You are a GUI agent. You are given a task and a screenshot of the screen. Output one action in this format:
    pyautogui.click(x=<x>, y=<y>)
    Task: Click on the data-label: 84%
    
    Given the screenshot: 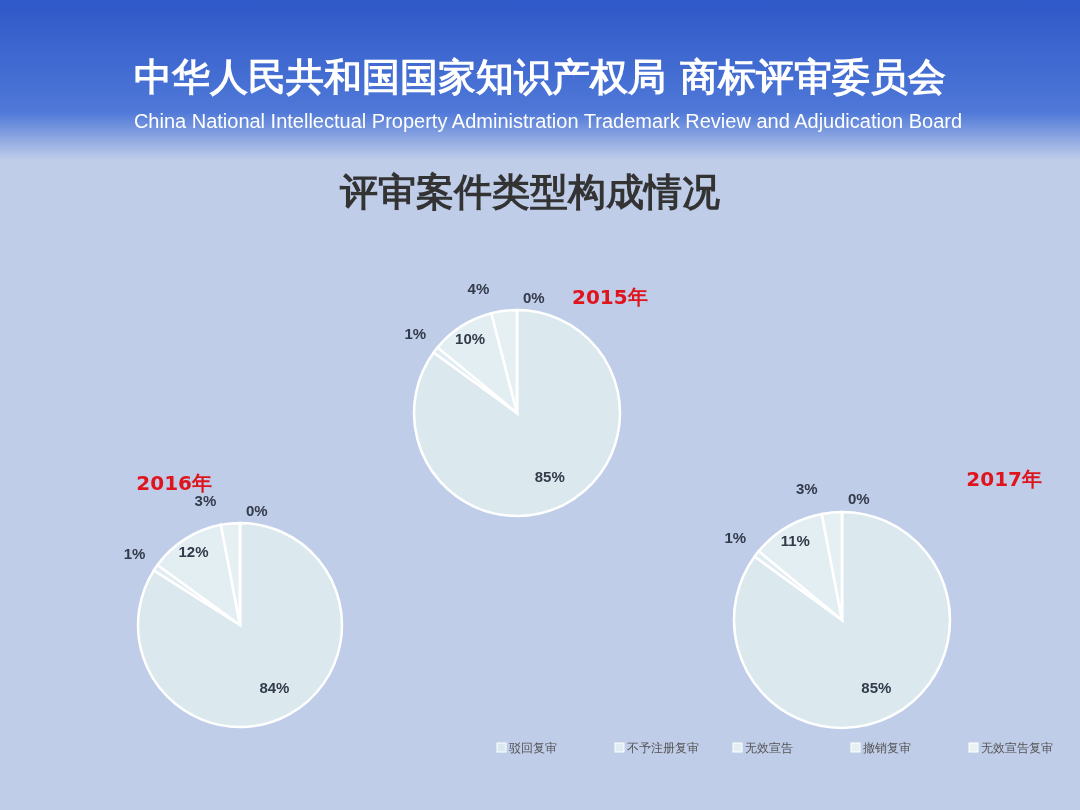 What is the action you would take?
    pyautogui.click(x=274, y=687)
    